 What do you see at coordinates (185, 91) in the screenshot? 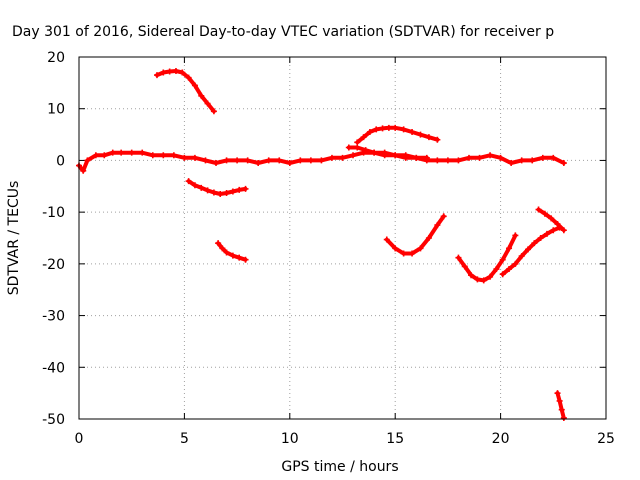
I see `series-line-arc-high-left` at bounding box center [185, 91].